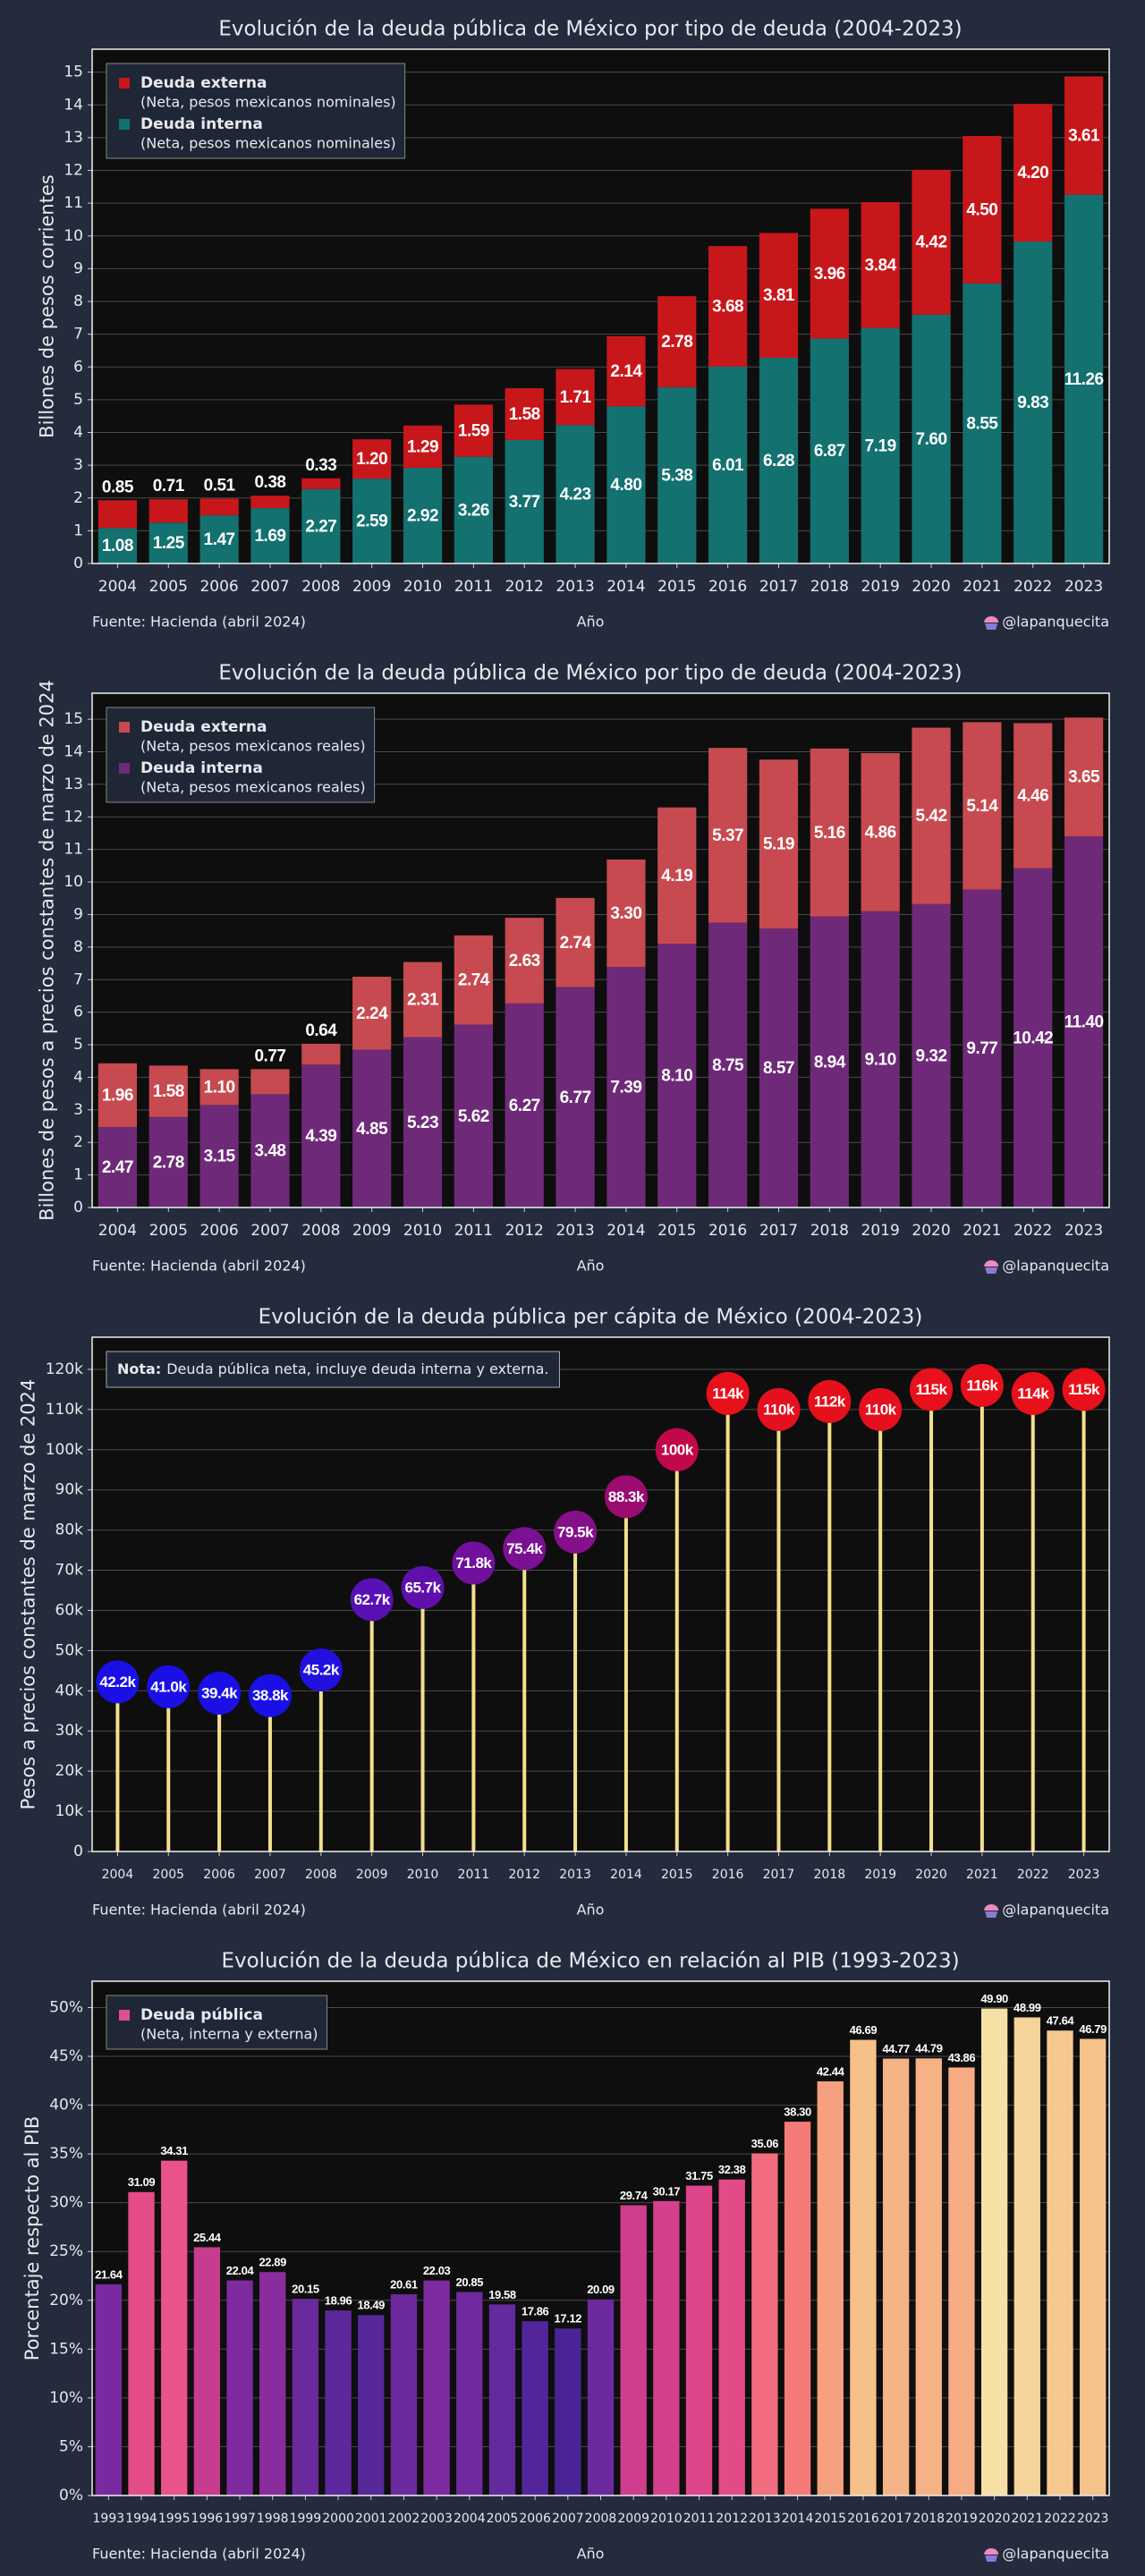  I want to click on data-label: 116k, so click(982, 1385).